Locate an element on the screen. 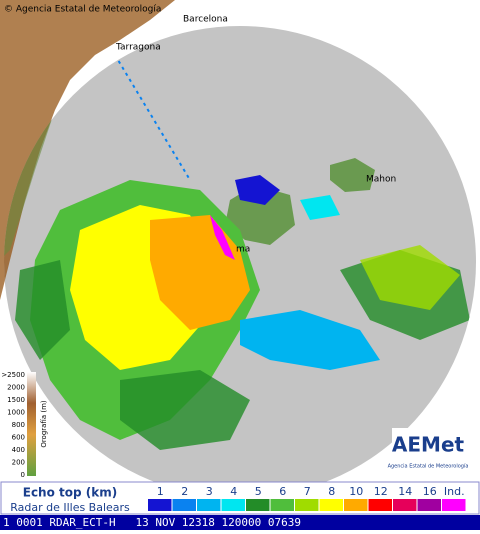 This screenshot has height=534, width=480. logo-subtitle: Agencia Estatal de Meteorología is located at coordinates (428, 466).